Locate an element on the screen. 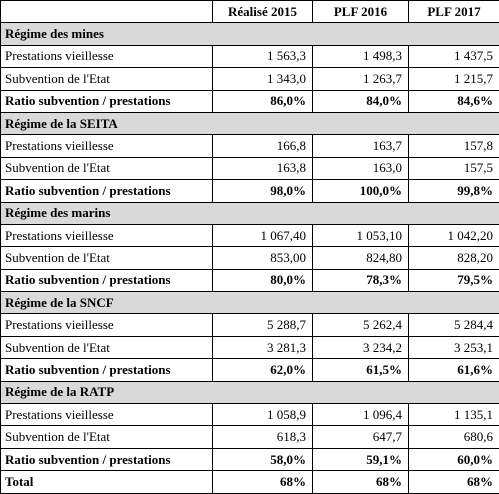 Image resolution: width=499 pixels, height=494 pixels. value-cell: 1 096,4 is located at coordinates (361, 415).